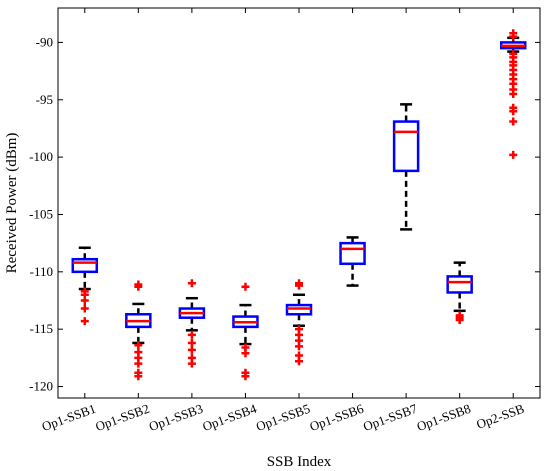  I want to click on x-tick-label: Op1-SSB8, so click(444, 417).